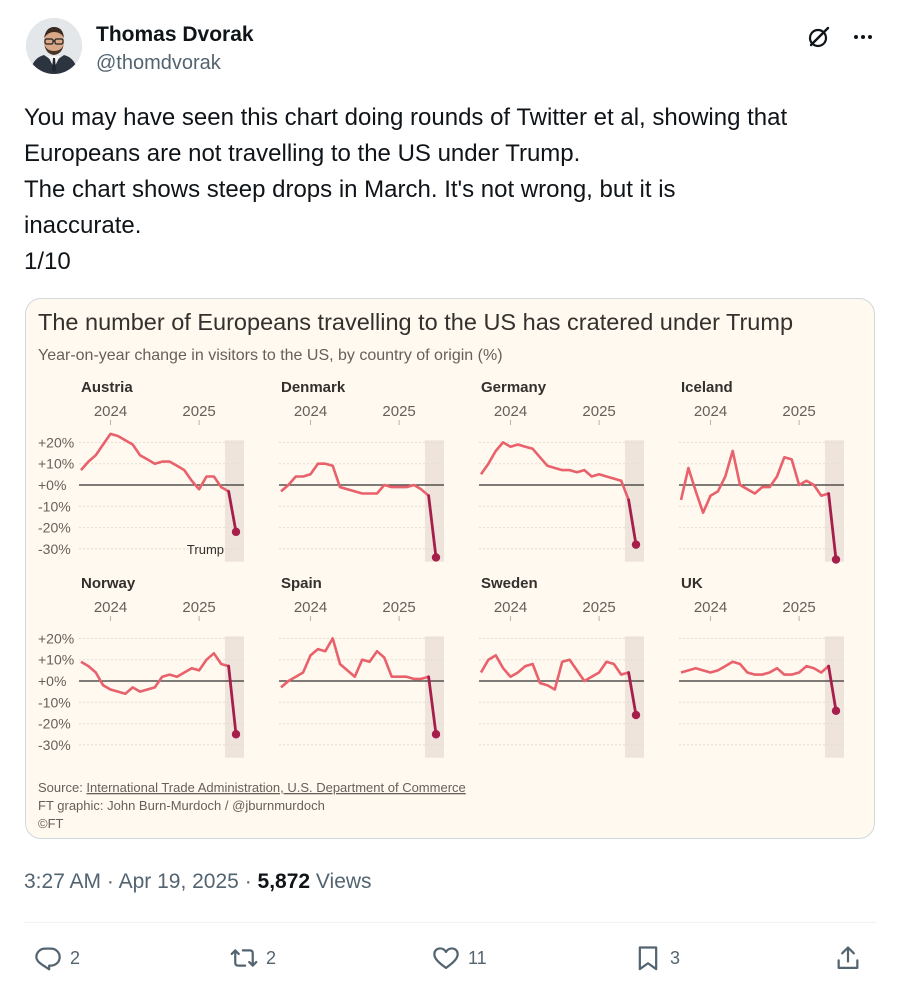 The height and width of the screenshot is (994, 898). I want to click on handle: @thomdvorak, so click(158, 63).